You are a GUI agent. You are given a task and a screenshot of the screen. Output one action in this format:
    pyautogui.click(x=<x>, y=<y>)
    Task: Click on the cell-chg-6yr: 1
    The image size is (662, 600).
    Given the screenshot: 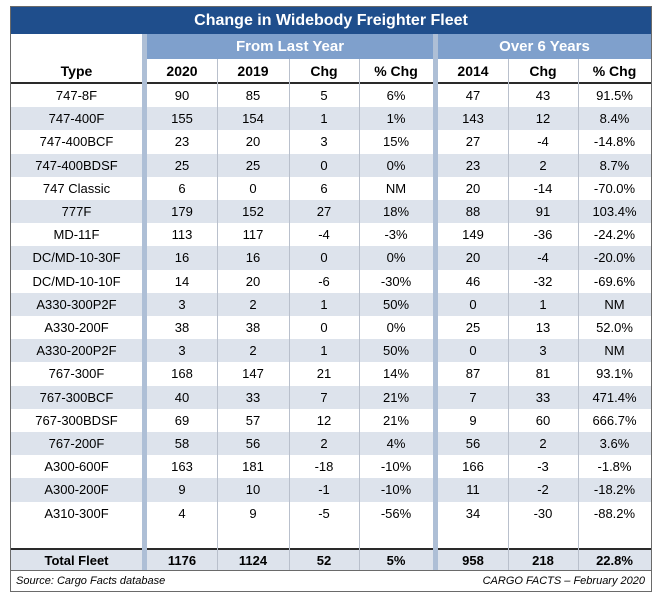 What is the action you would take?
    pyautogui.click(x=543, y=304)
    